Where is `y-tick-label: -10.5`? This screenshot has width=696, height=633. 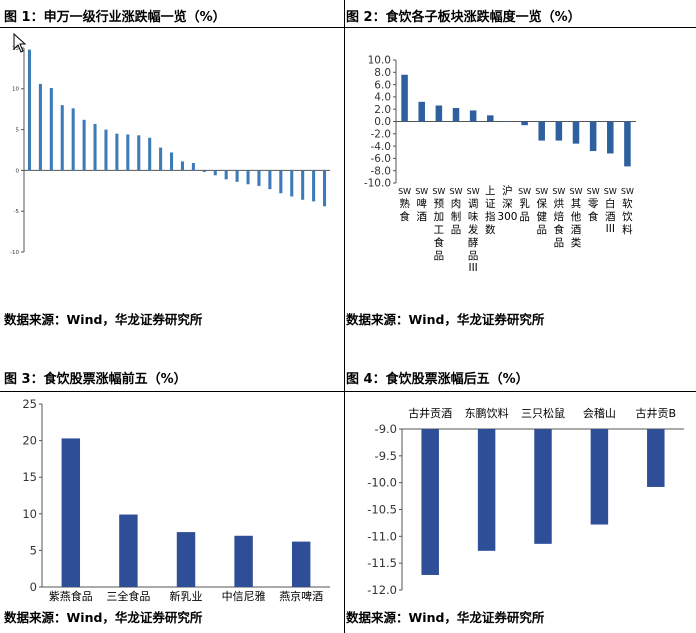 y-tick-label: -10.5 is located at coordinates (382, 510).